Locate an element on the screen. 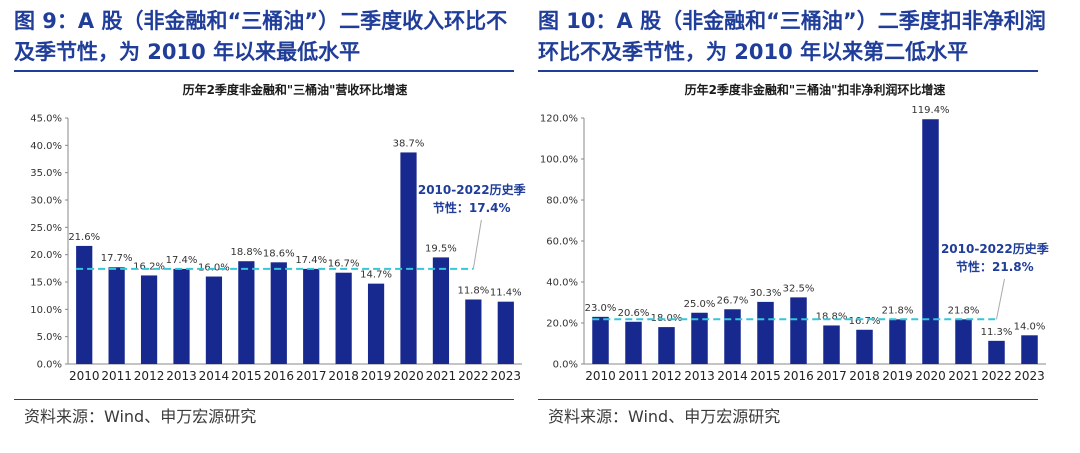 This screenshot has width=1080, height=453. left-figure-title-line2: 及季节性，为 2010 年以来最低水平 is located at coordinates (187, 52).